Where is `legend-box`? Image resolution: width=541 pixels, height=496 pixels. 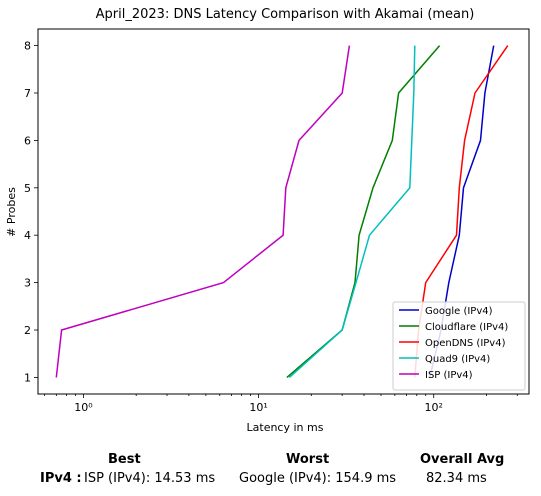
legend-box is located at coordinates (459, 346).